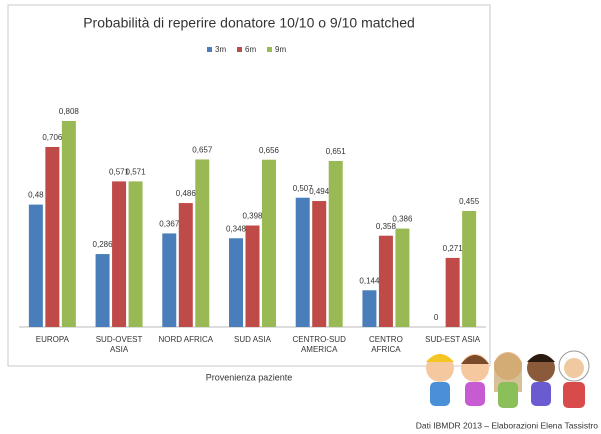  I want to click on value-label: 0,144, so click(369, 280).